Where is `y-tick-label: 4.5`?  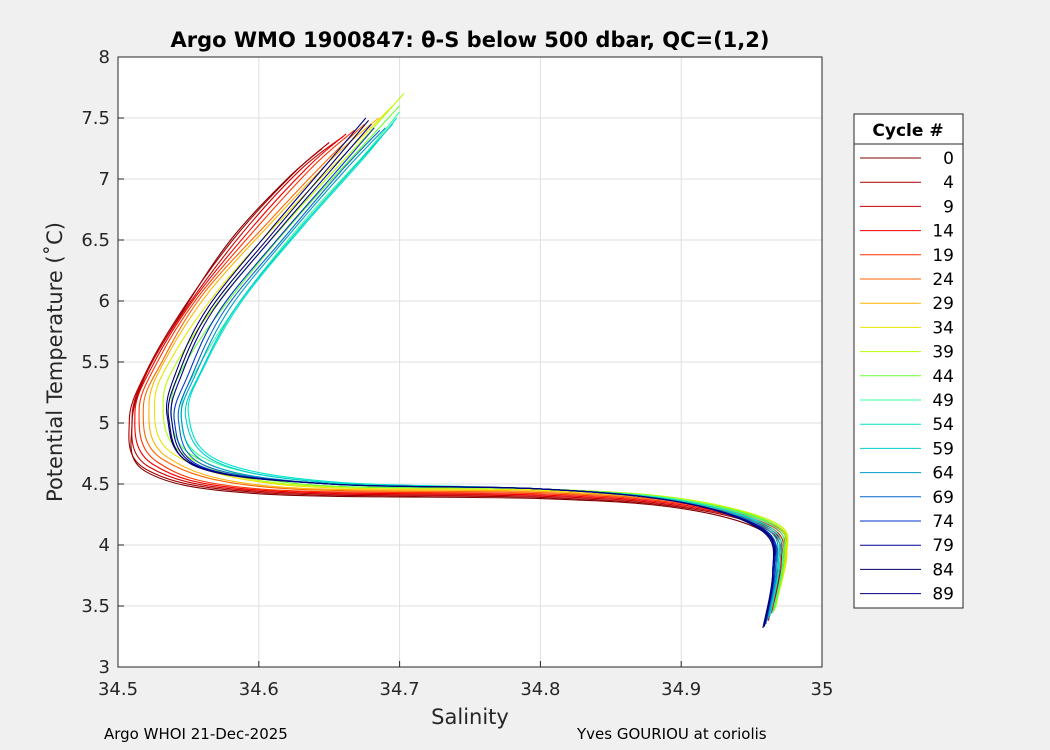 y-tick-label: 4.5 is located at coordinates (95, 484).